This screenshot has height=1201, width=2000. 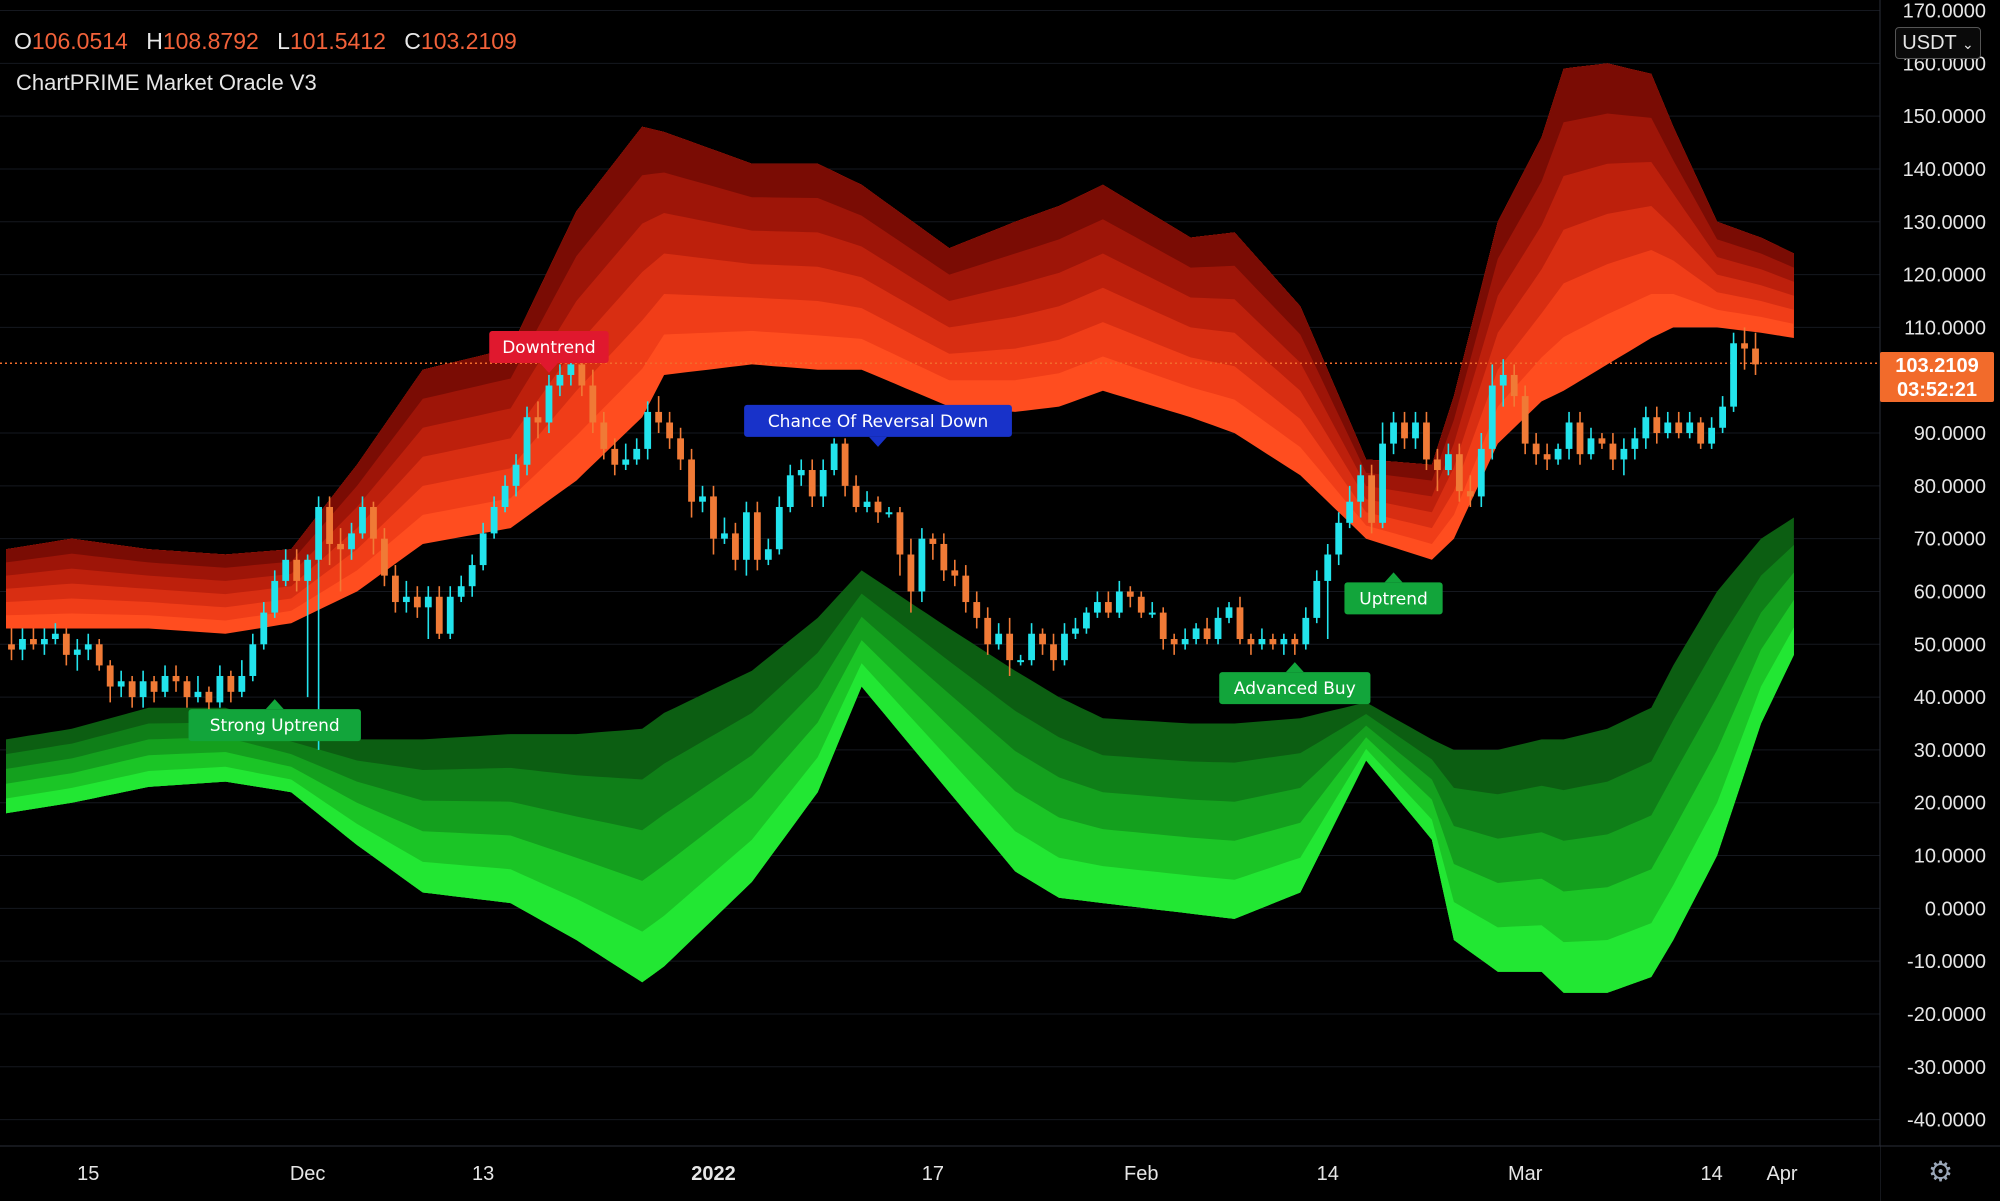 I want to click on signal-strong-uptrend: Strong Uptrend, so click(x=274, y=720).